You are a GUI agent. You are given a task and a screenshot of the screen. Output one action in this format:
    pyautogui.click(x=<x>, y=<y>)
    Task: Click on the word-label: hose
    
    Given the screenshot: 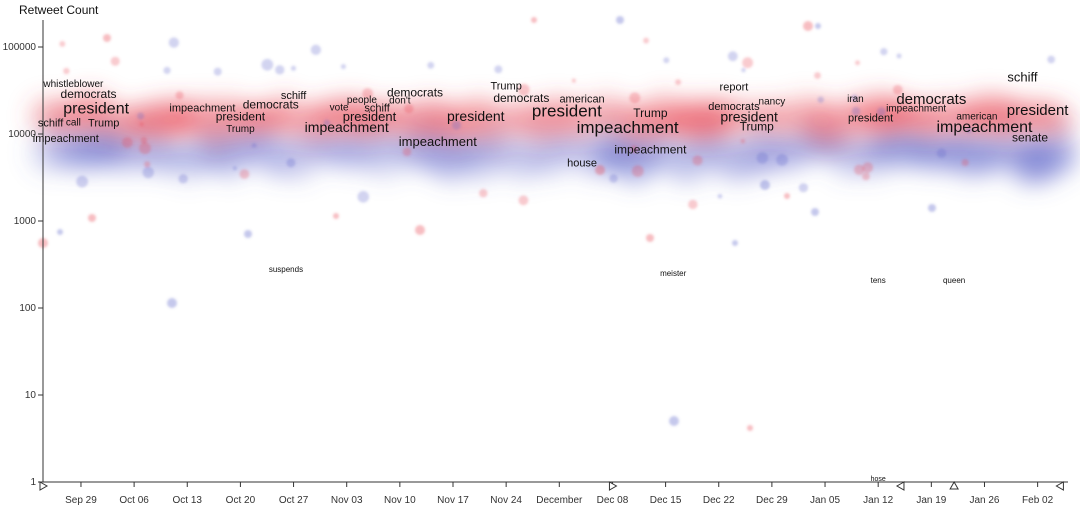 What is the action you would take?
    pyautogui.click(x=878, y=479)
    